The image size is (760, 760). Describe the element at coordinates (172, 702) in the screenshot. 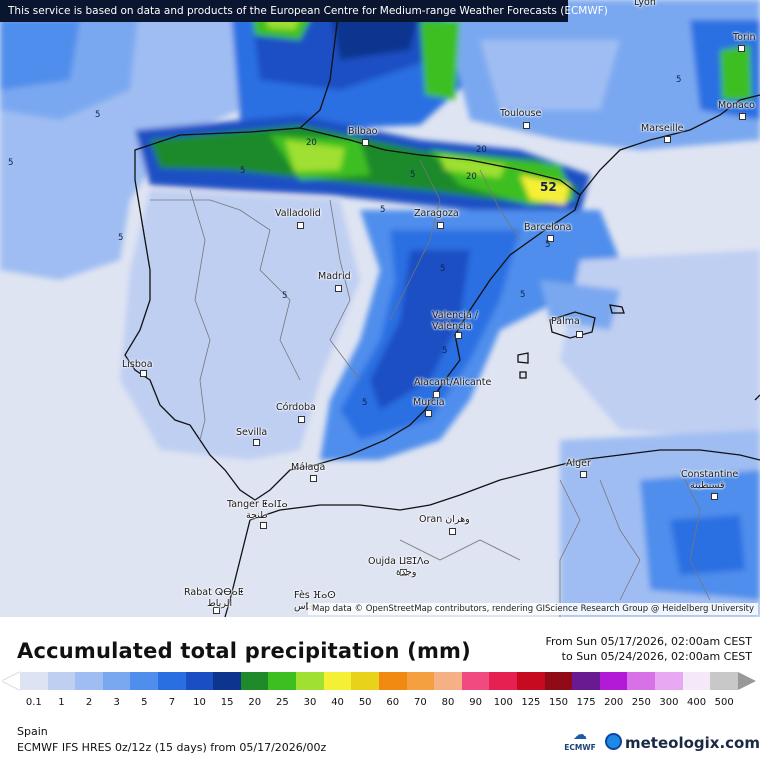

I see `colorbar-tick-label: 7` at that location.